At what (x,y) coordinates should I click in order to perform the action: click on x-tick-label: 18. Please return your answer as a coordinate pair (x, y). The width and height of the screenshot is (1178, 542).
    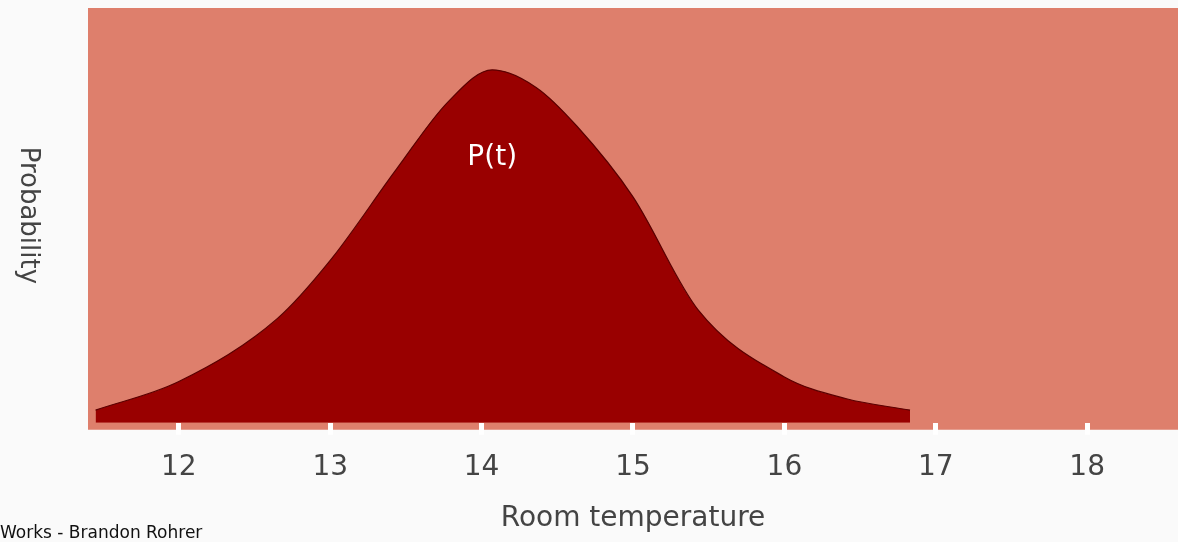
    Looking at the image, I should click on (1087, 465).